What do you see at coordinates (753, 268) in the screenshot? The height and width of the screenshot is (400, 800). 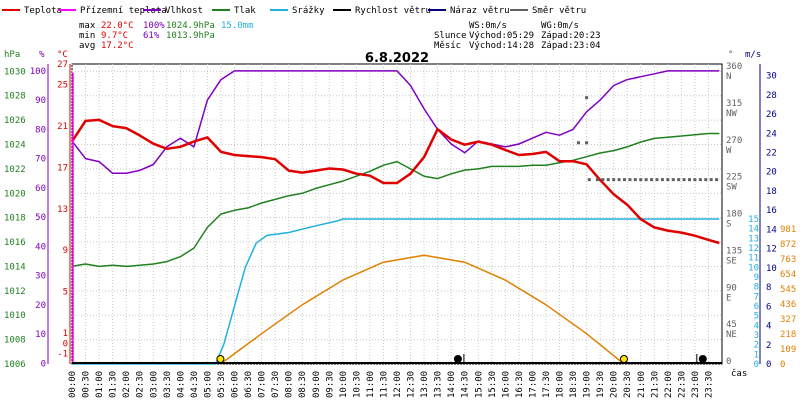 I see `axis-mm-tick: 10` at bounding box center [753, 268].